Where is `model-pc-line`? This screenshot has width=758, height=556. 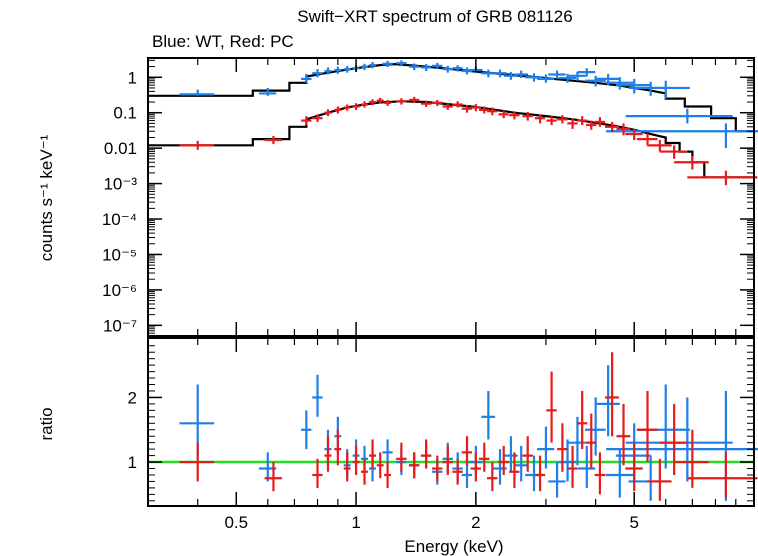 model-pc-line is located at coordinates (451, 139).